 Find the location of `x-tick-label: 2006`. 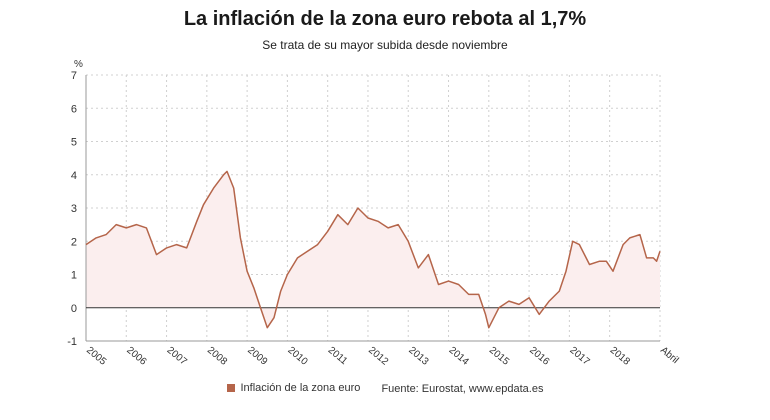

x-tick-label: 2006 is located at coordinates (136, 356).